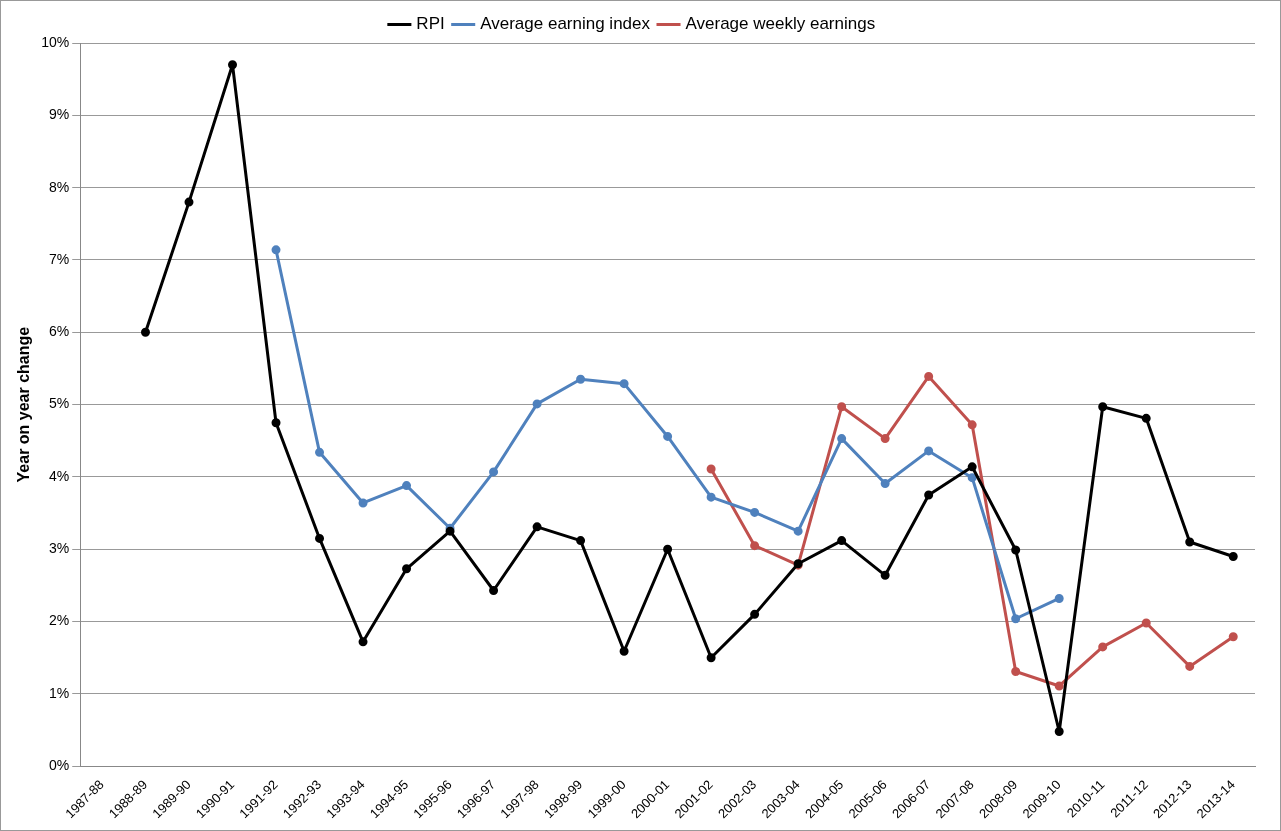 The width and height of the screenshot is (1281, 831). What do you see at coordinates (430, 24) in the screenshot?
I see `legend-label: RPI` at bounding box center [430, 24].